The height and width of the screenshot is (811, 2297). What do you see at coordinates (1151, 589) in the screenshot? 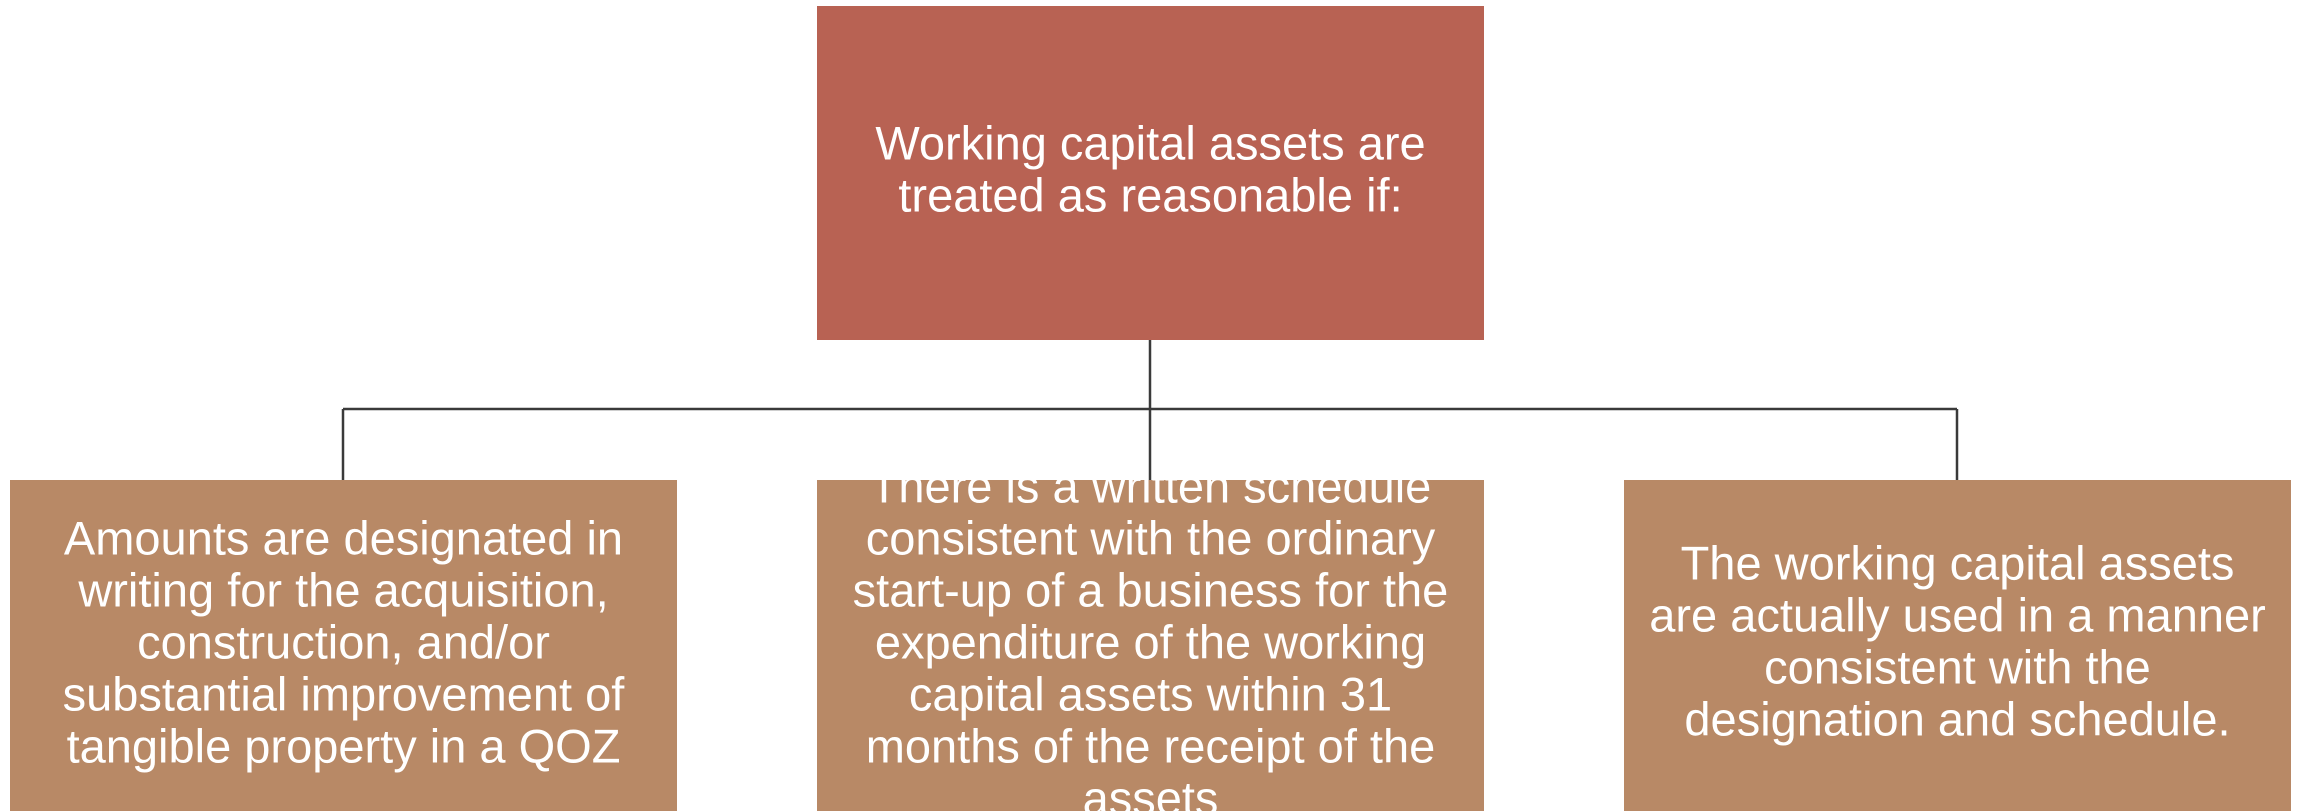
I see `label-line: start-up of a business for the` at bounding box center [1151, 589].